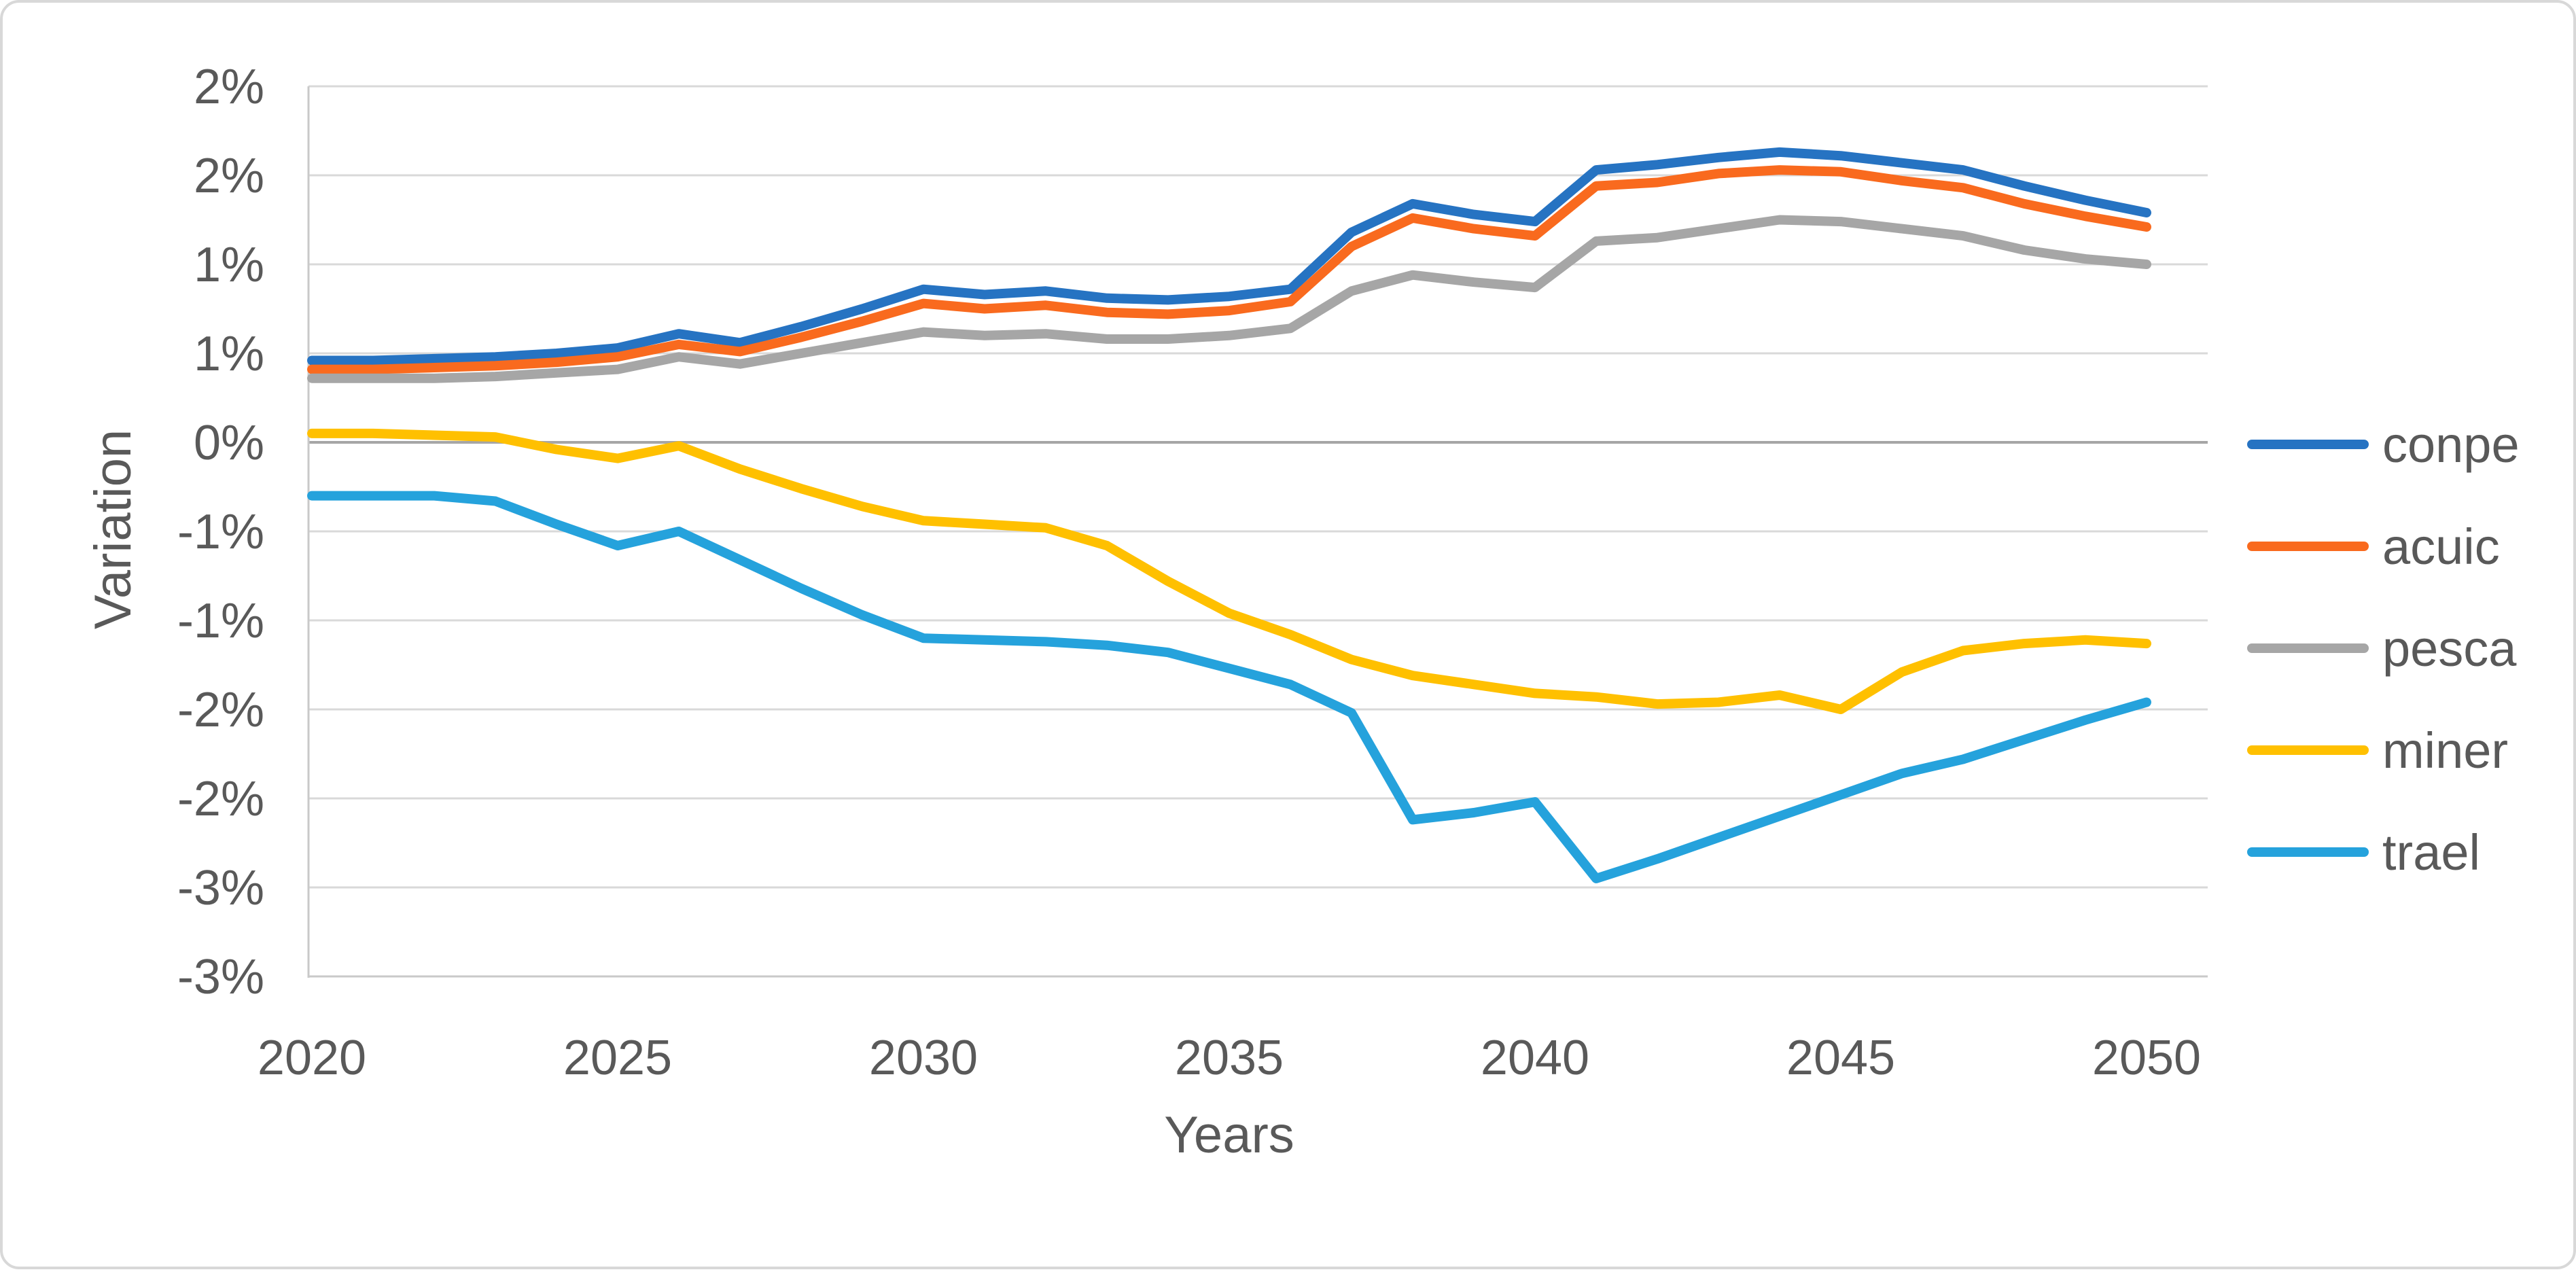  I want to click on series-line-pesca, so click(1229, 299).